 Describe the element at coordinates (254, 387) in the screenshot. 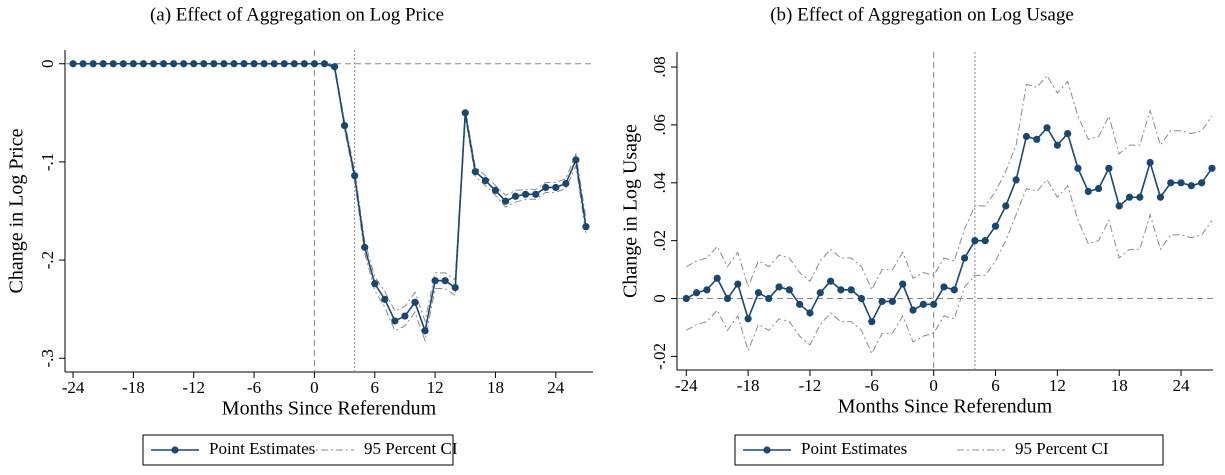

I see `x-tick-label: -6` at that location.